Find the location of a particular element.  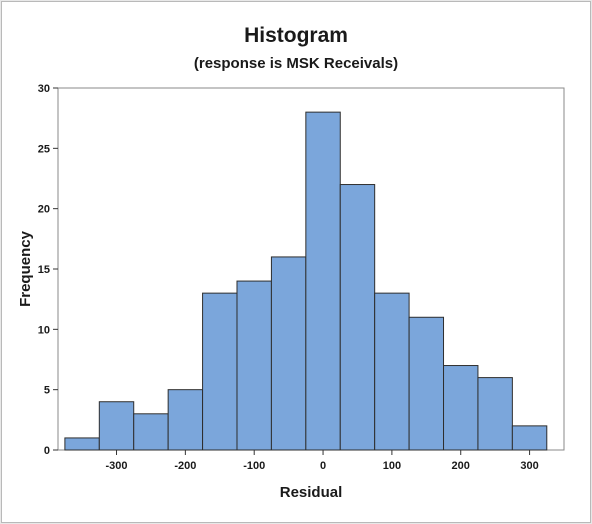

y-tick-label: 20 is located at coordinates (44, 210).